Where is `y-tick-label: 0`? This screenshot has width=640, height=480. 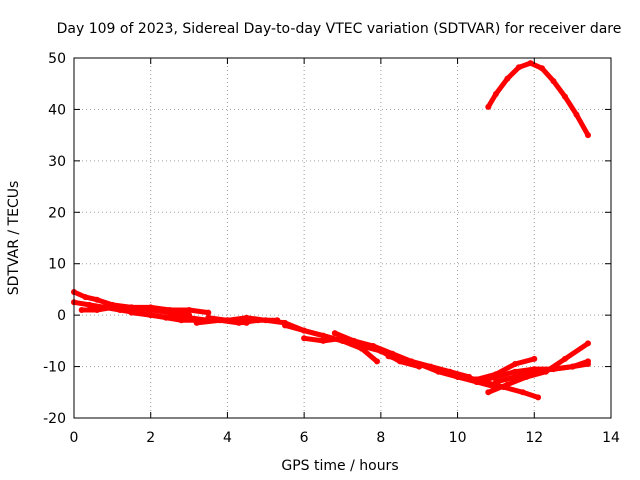
y-tick-label: 0 is located at coordinates (61, 316).